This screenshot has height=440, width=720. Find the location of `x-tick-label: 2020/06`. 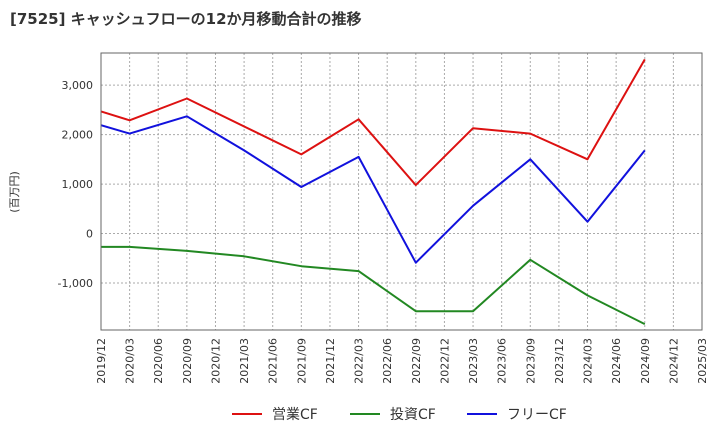

x-tick-label: 2020/06 is located at coordinates (158, 361).